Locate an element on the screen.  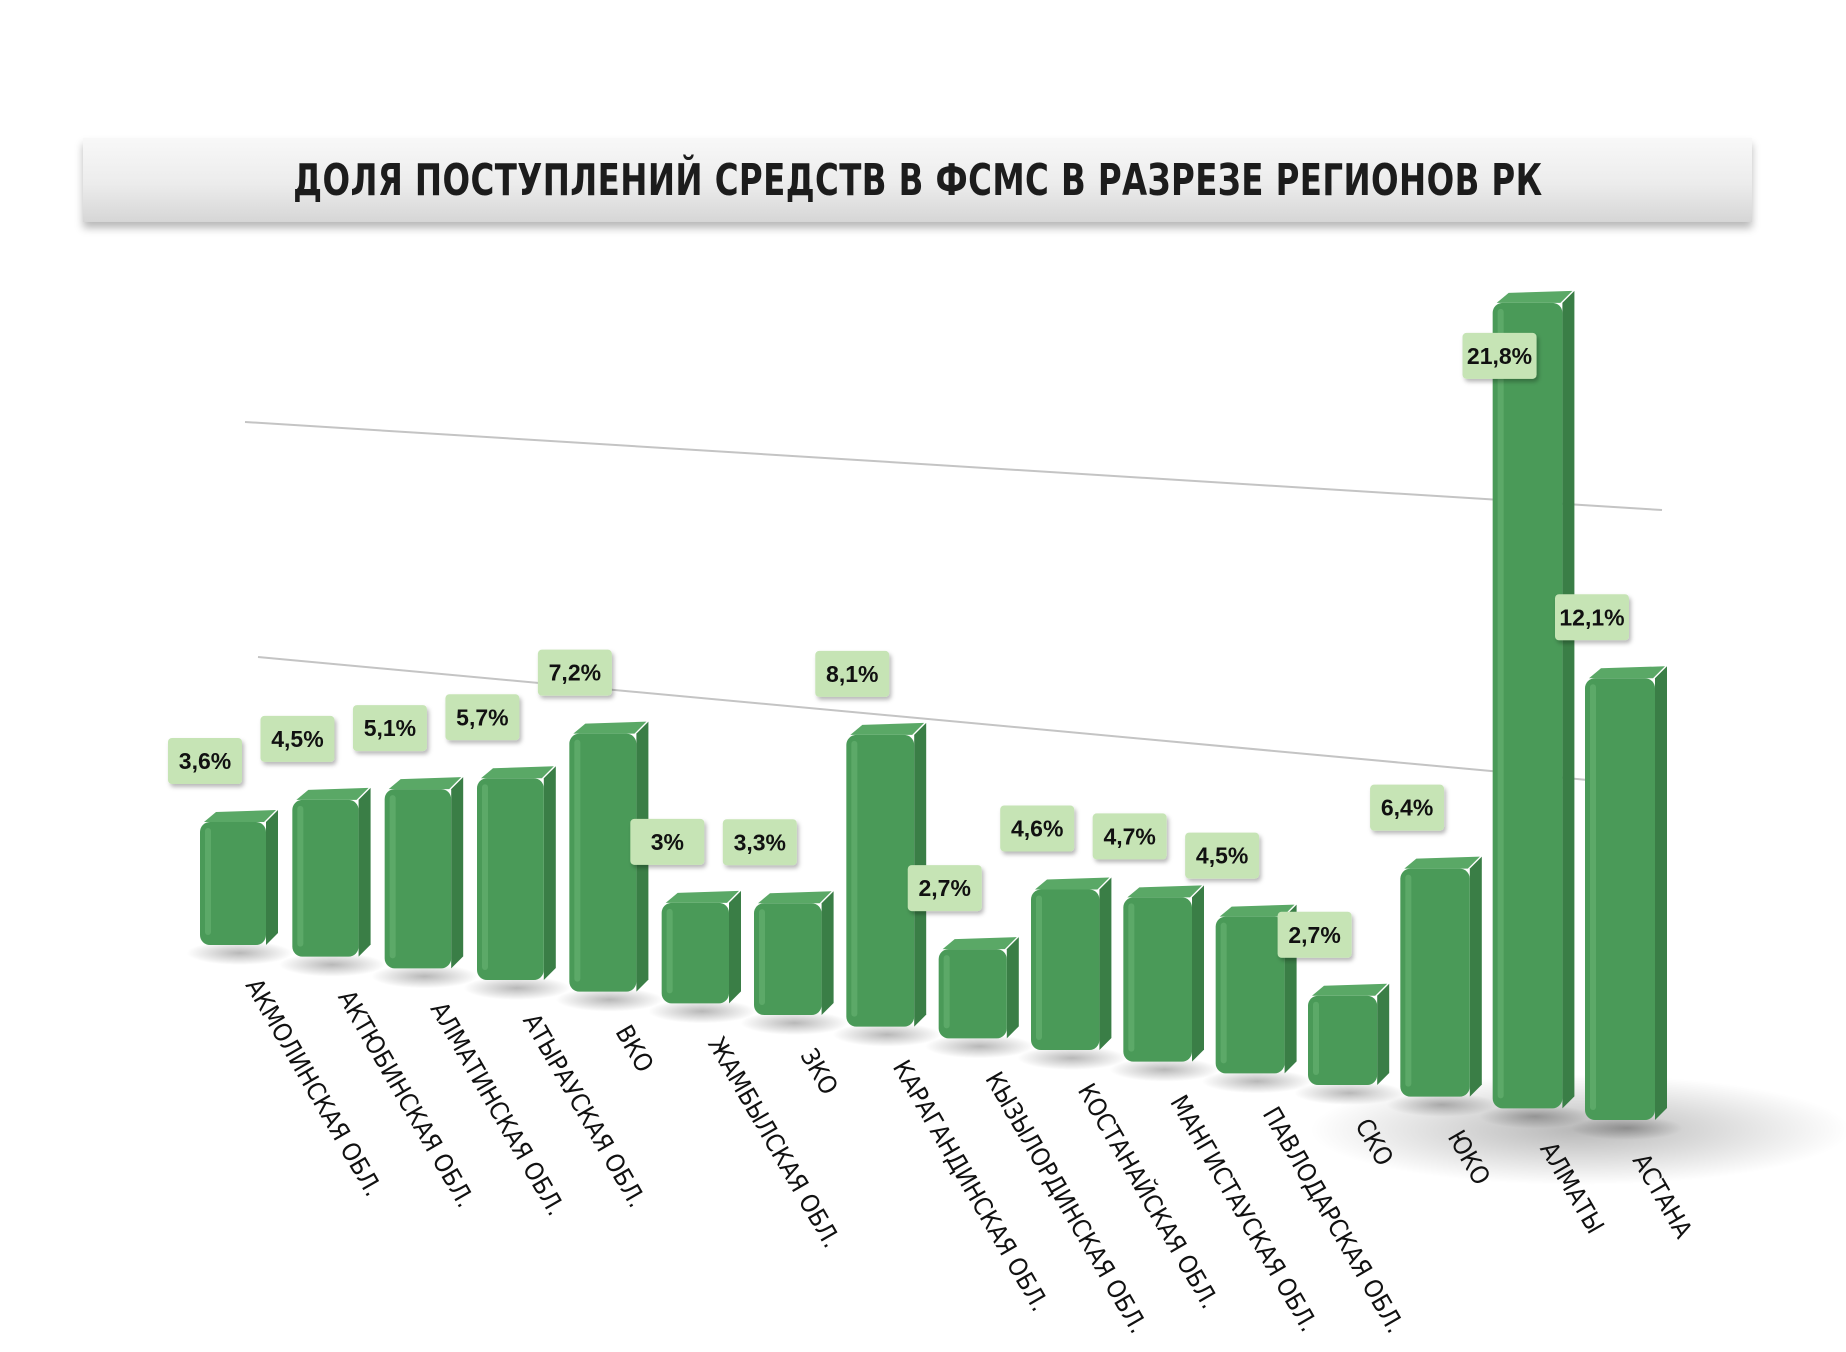
data-label: 5,1% is located at coordinates (390, 728).